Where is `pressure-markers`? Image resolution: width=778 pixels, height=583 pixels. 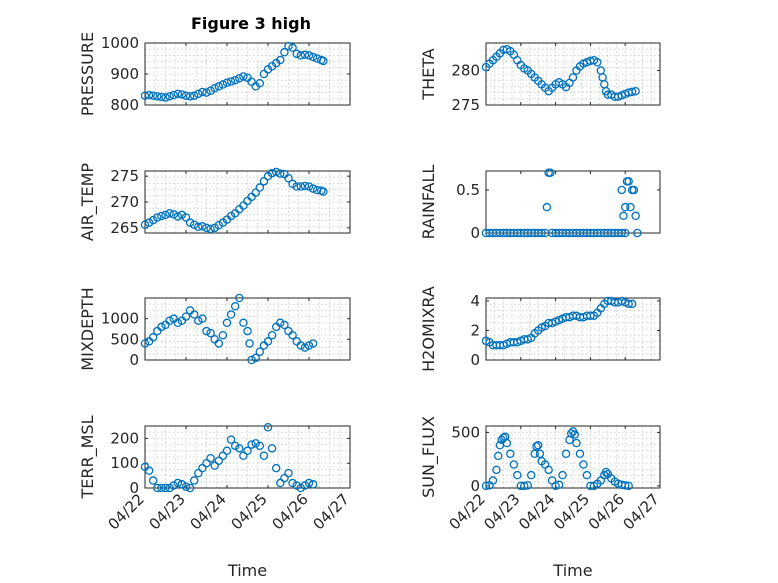 pressure-markers is located at coordinates (234, 71).